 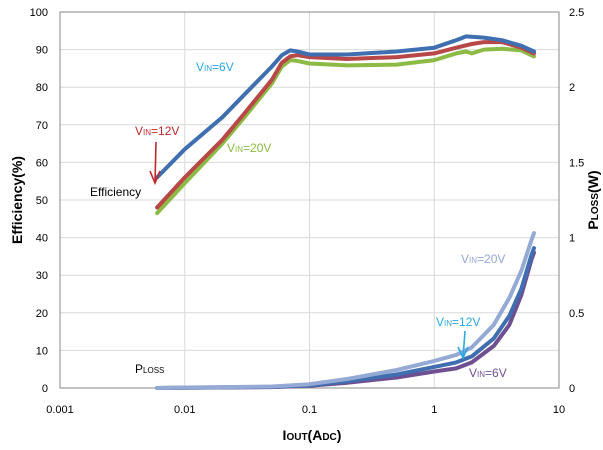 What do you see at coordinates (184, 410) in the screenshot?
I see `x-tick-label-1: 0.01` at bounding box center [184, 410].